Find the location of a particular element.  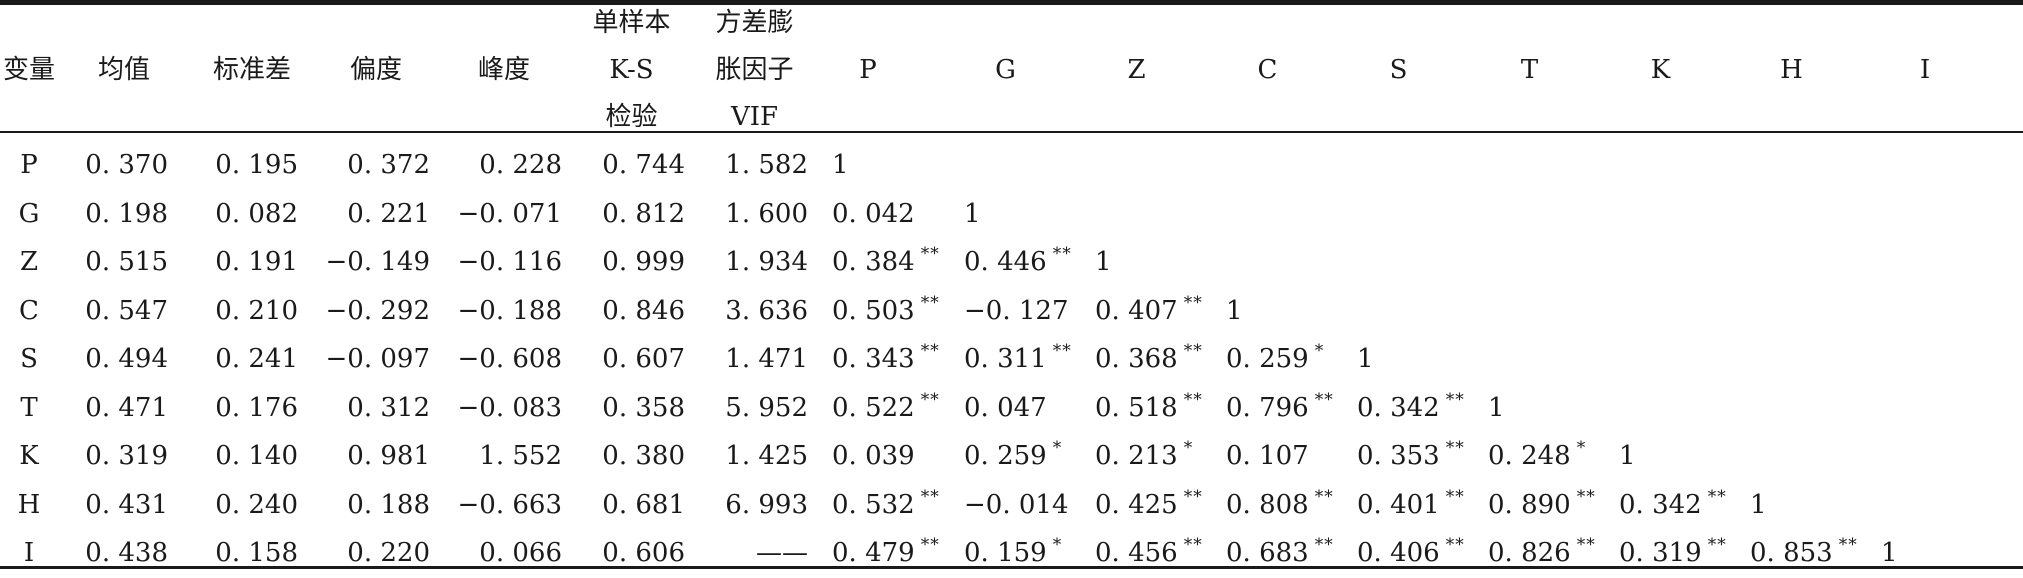

correlation-value: 0. 319 is located at coordinates (1660, 553).